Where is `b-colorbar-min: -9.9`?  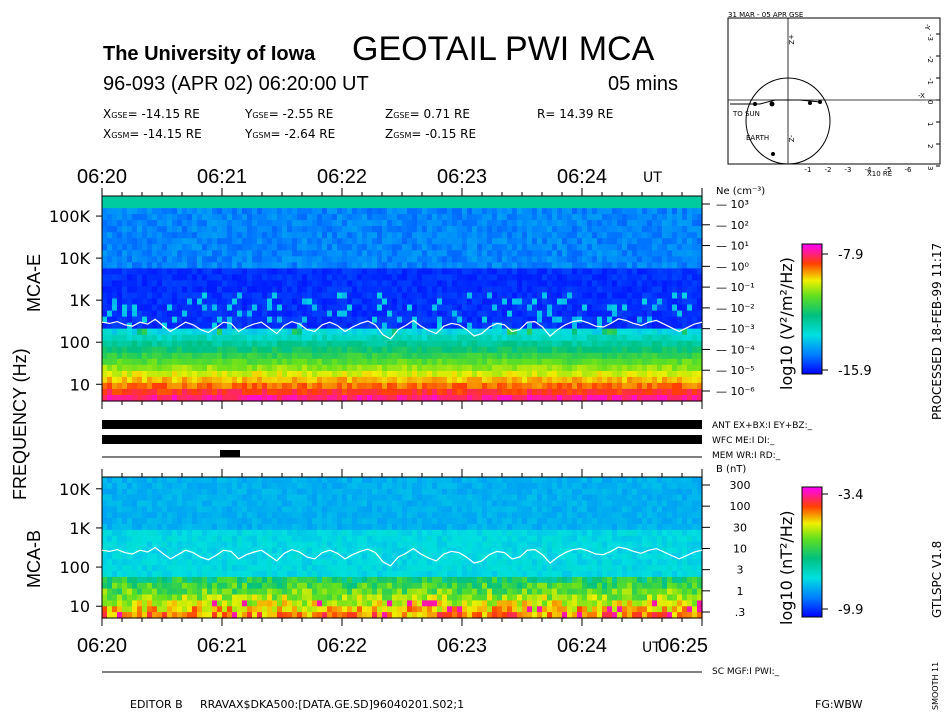 b-colorbar-min: -9.9 is located at coordinates (850, 610).